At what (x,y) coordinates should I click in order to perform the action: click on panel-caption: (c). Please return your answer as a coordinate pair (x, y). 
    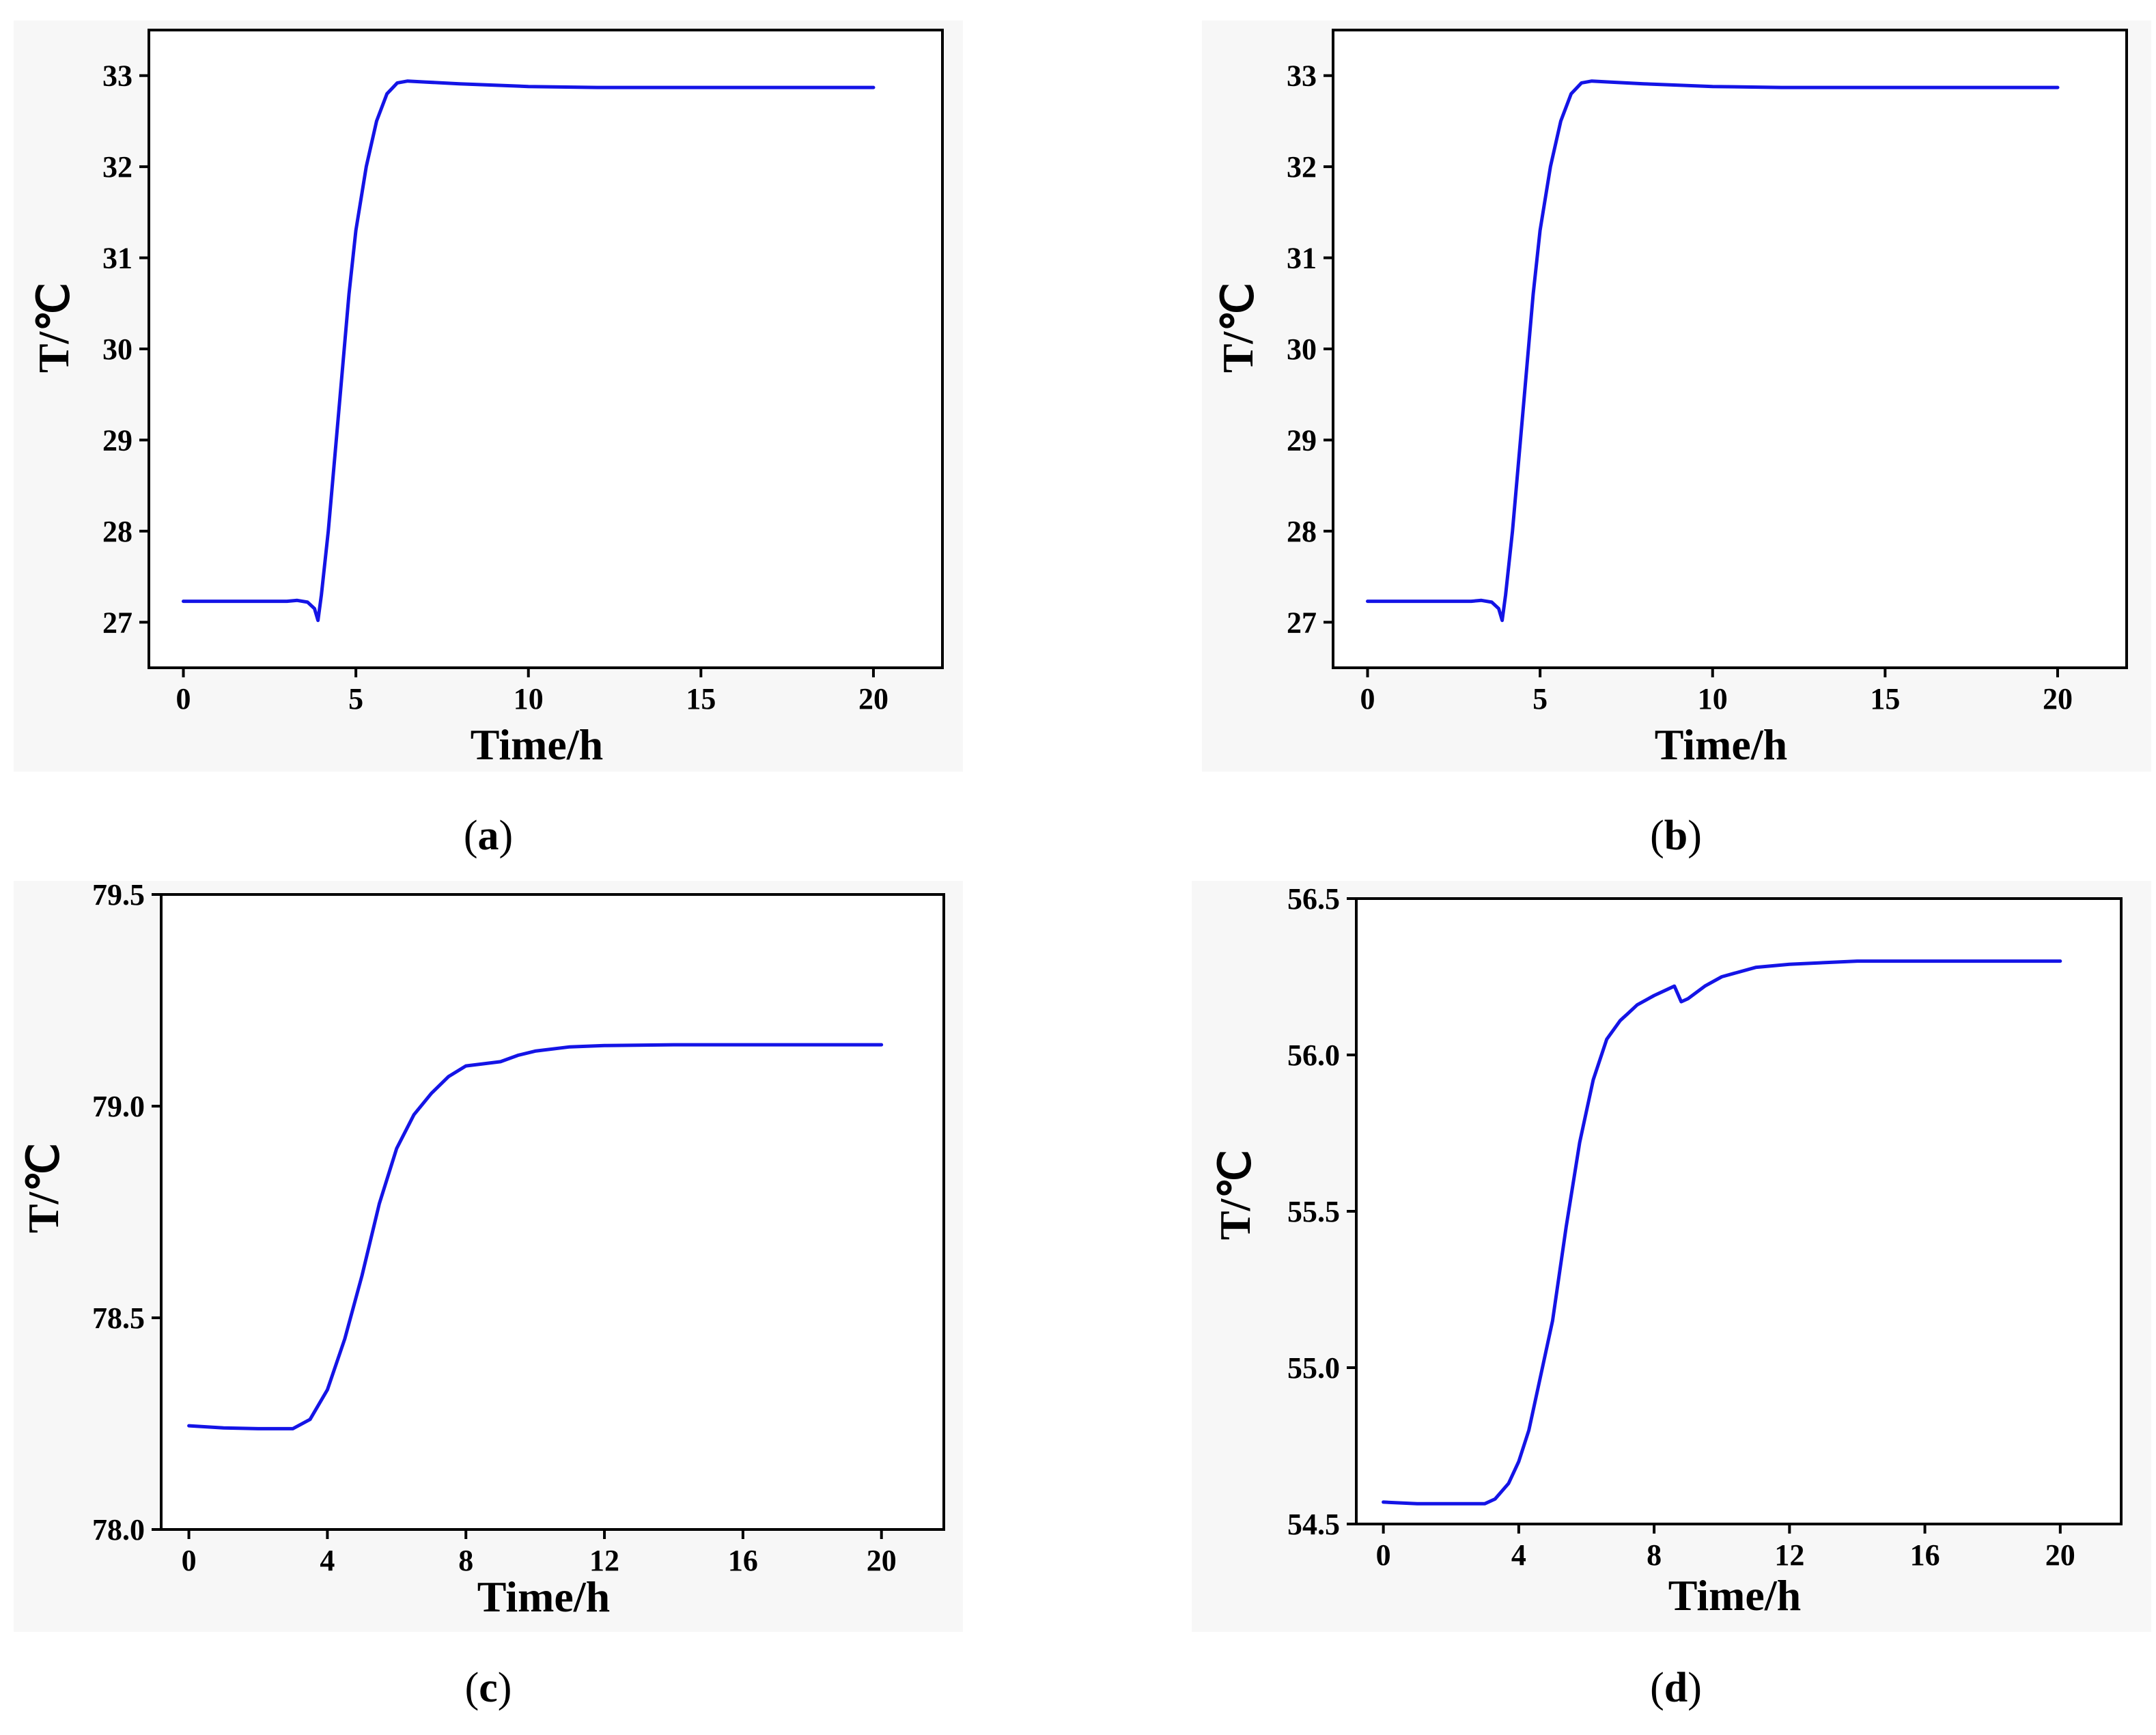
    Looking at the image, I should click on (488, 1688).